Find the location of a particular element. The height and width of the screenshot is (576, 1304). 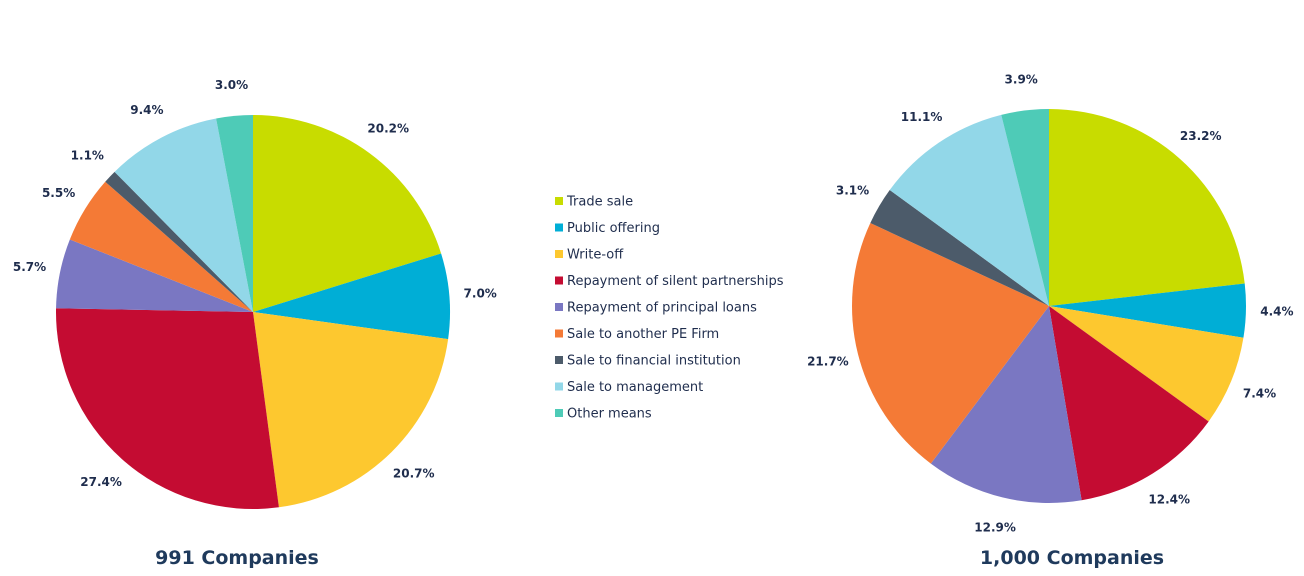

slice-label-other-means: 3.9% is located at coordinates (1021, 80).